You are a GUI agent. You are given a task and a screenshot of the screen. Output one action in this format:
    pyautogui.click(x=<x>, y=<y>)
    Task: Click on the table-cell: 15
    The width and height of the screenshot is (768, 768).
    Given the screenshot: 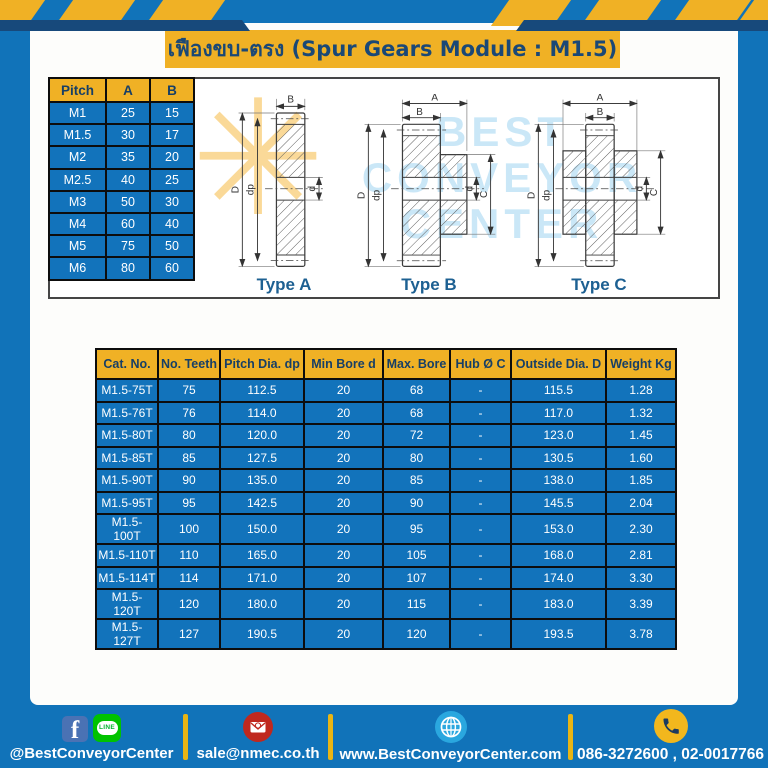 What is the action you would take?
    pyautogui.click(x=172, y=113)
    